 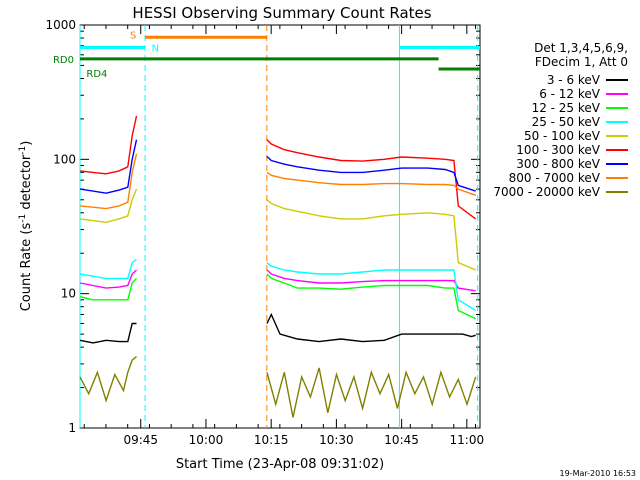 I want to click on y-tick-label: 1, so click(x=72, y=428).